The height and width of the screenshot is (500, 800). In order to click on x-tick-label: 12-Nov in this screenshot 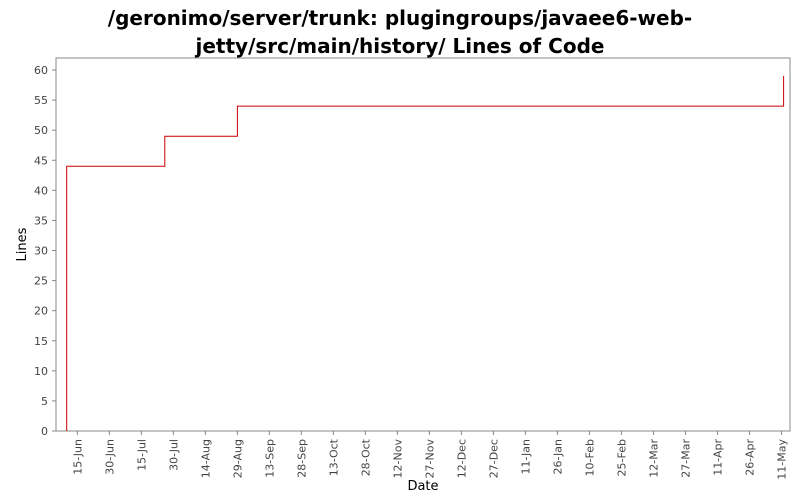, I will do `click(397, 459)`.